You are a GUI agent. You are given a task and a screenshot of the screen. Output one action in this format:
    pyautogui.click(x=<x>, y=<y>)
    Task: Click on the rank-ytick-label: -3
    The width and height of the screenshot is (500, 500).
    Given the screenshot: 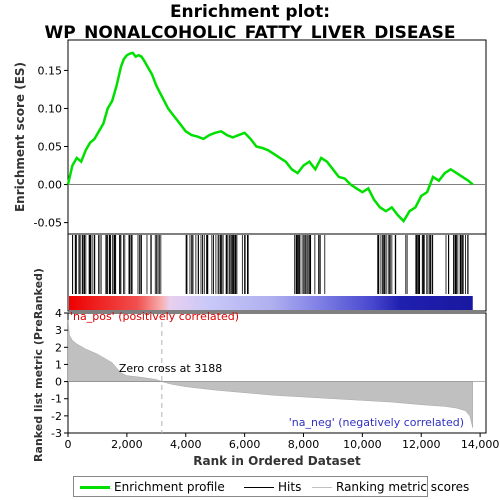 What is the action you would take?
    pyautogui.click(x=56, y=433)
    